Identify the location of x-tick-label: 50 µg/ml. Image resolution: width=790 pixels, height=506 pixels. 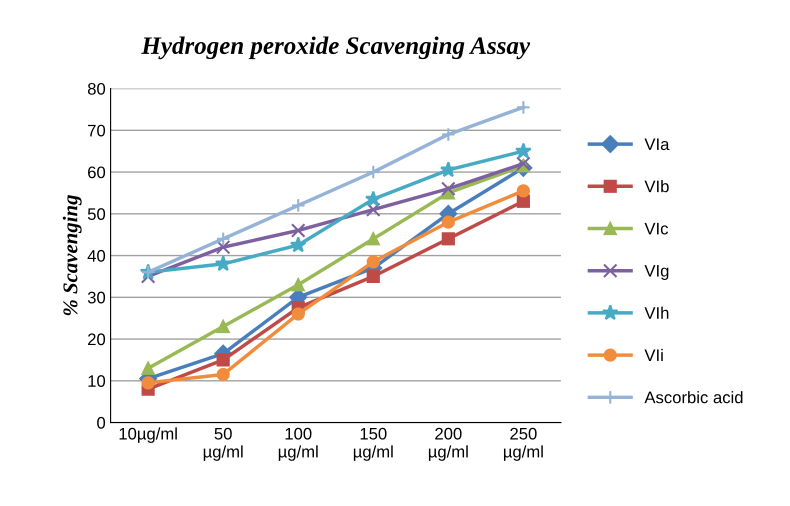
(223, 444).